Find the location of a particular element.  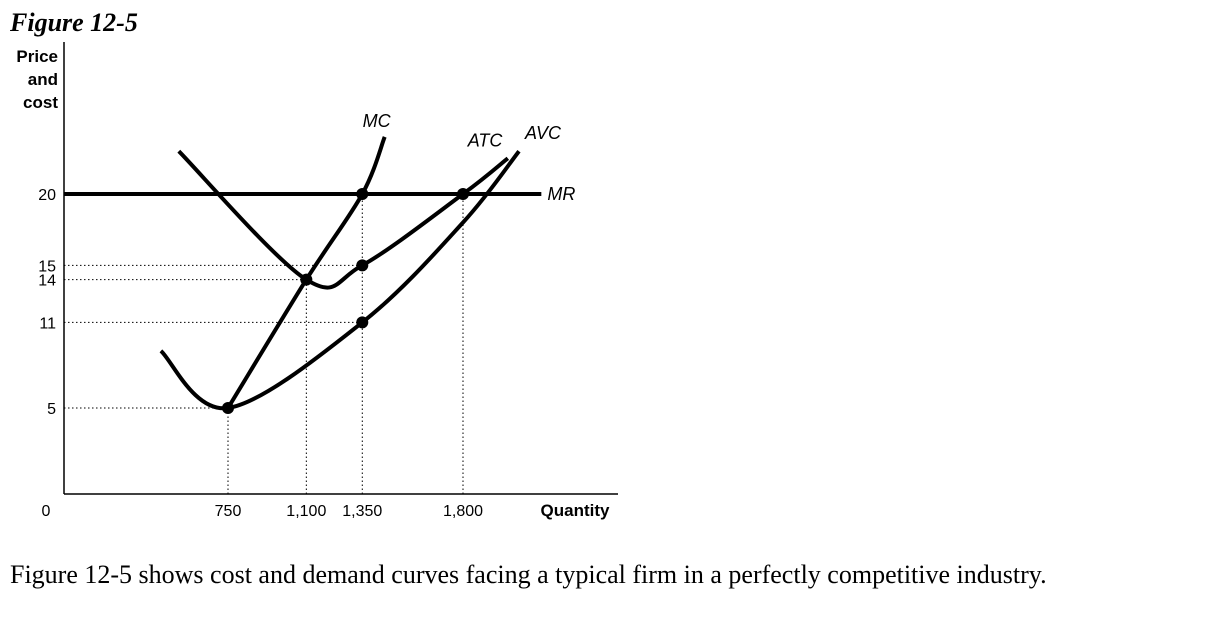

x-tick-label-1100: 1,100 is located at coordinates (306, 511).